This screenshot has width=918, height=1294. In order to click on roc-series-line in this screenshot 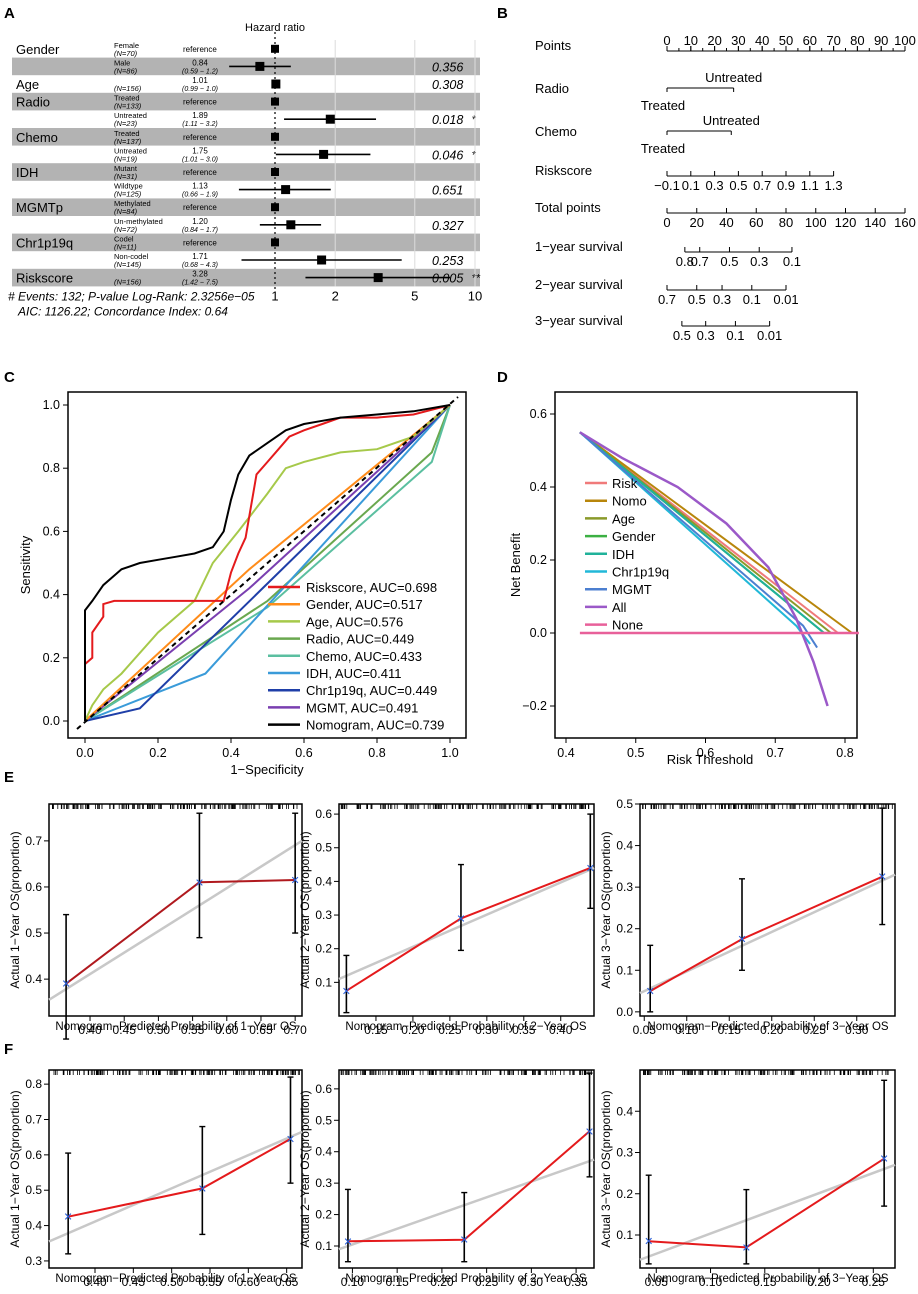, I will do `click(267, 563)`.